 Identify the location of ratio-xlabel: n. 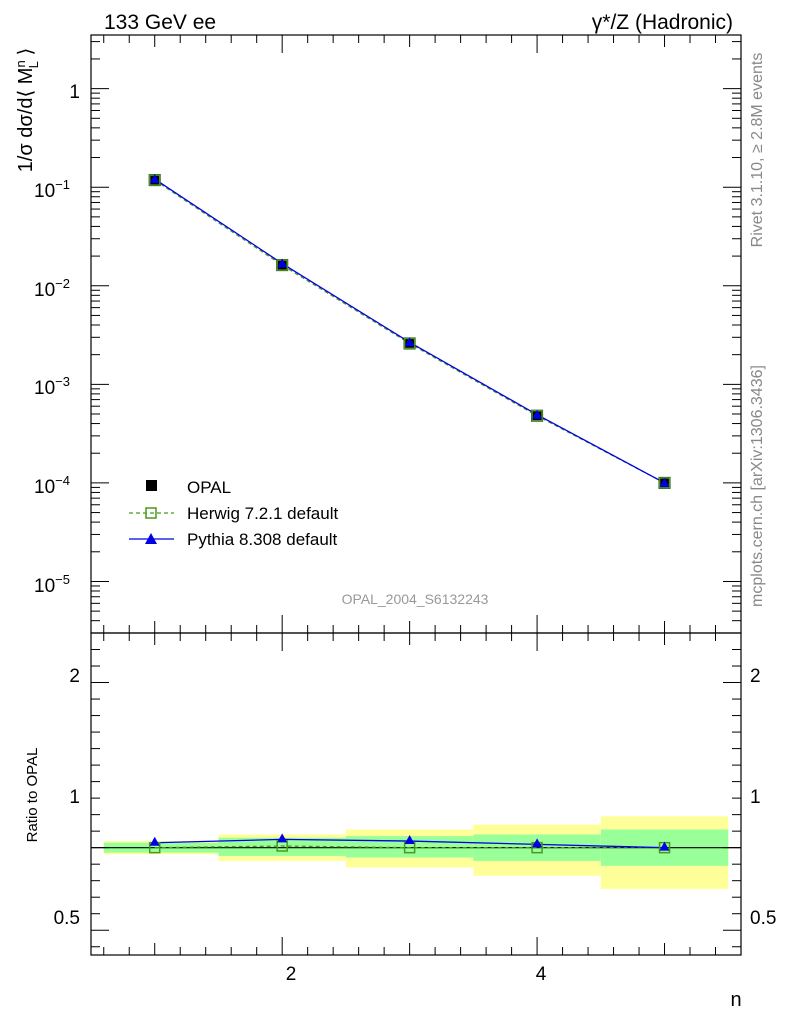
(735, 1000).